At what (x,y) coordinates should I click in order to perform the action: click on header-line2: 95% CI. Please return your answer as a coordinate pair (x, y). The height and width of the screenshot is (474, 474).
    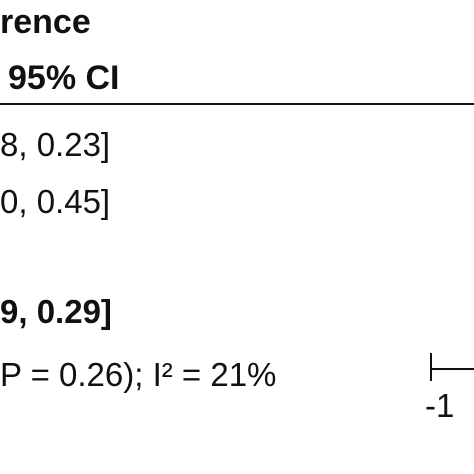
    Looking at the image, I should click on (64, 78).